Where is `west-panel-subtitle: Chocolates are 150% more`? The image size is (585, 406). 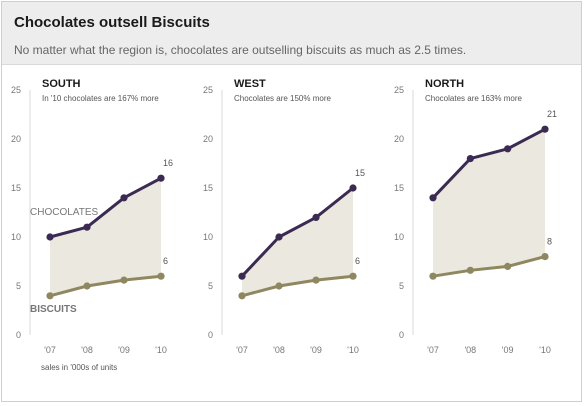
west-panel-subtitle: Chocolates are 150% more is located at coordinates (282, 98).